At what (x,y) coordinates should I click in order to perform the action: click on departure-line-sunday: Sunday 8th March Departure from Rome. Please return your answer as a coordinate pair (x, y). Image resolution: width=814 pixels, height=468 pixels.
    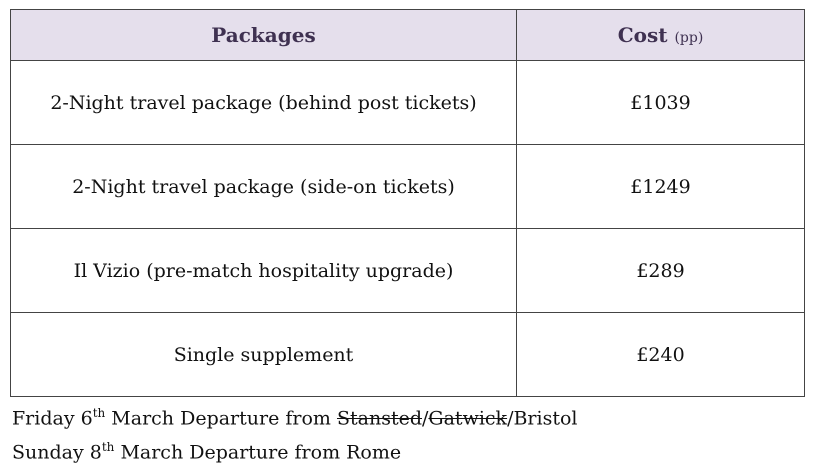
    Looking at the image, I should click on (295, 450).